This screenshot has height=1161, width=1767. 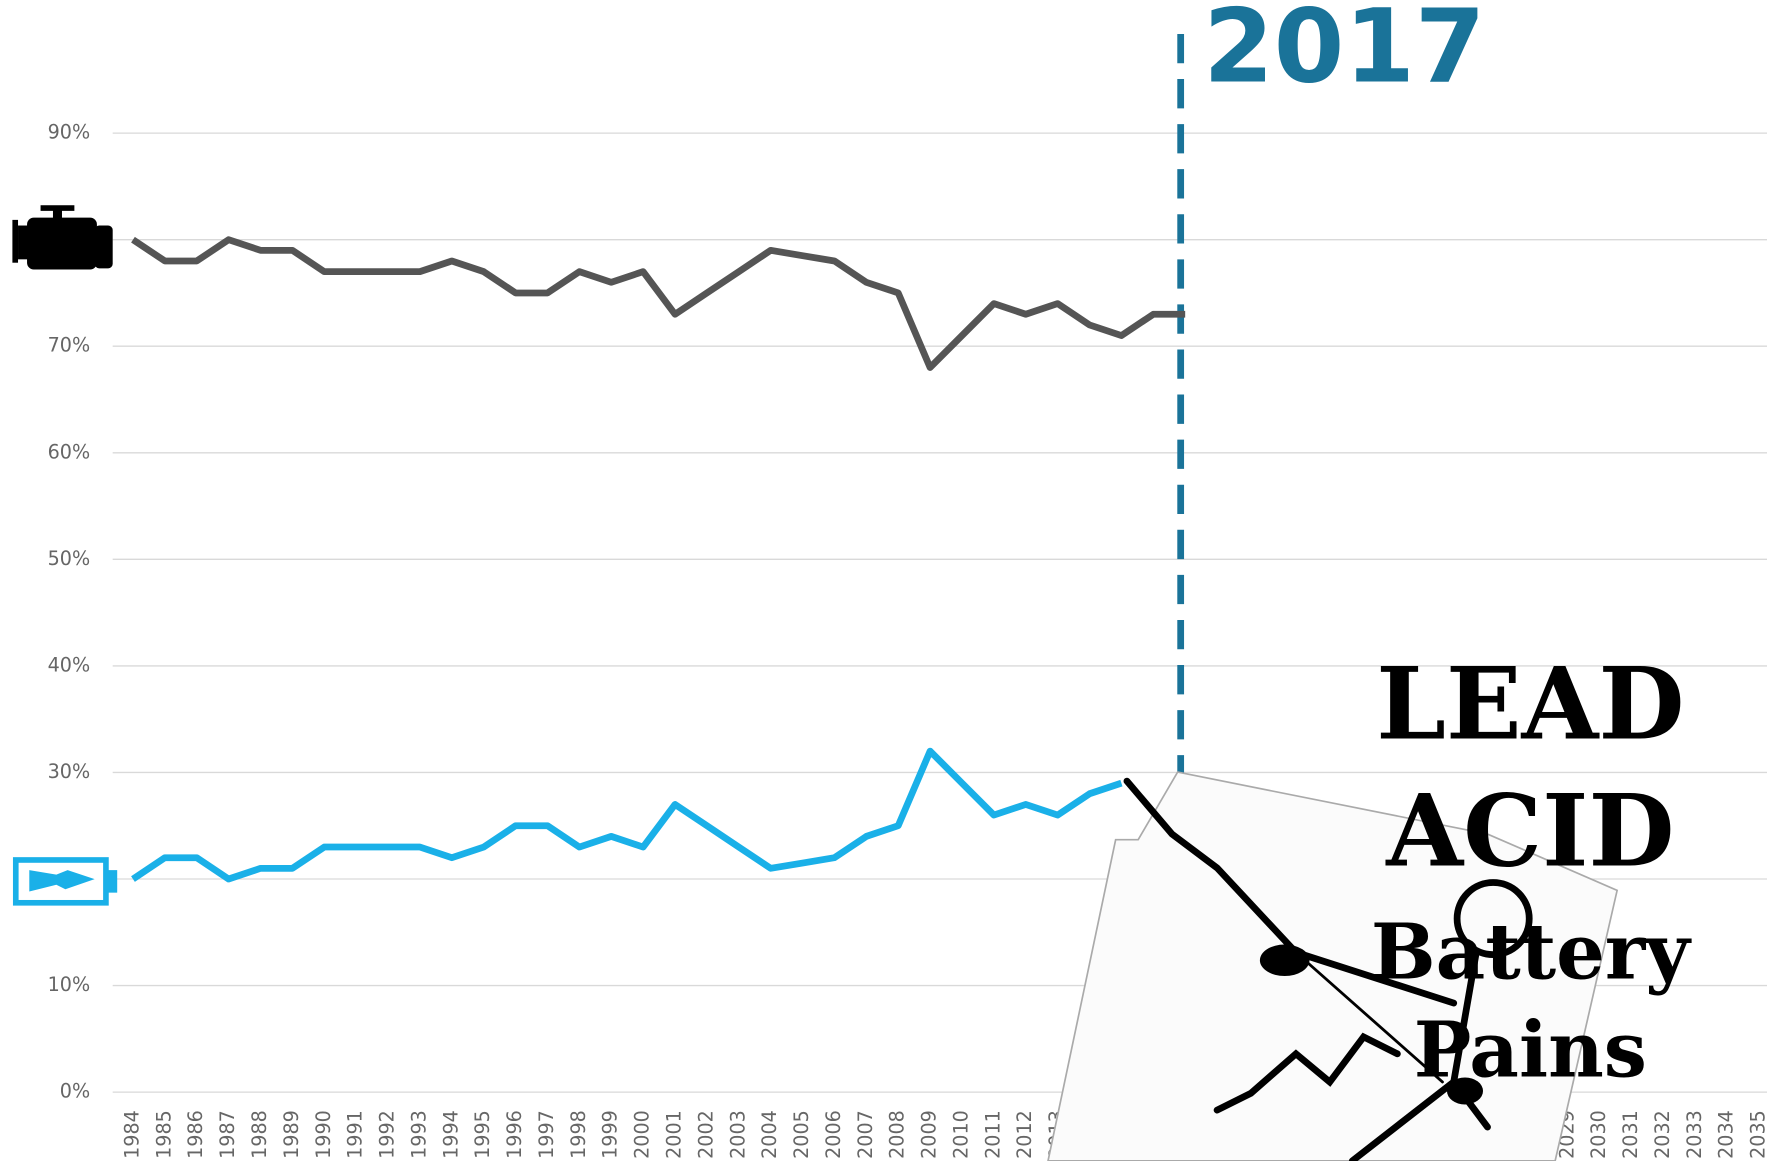 What do you see at coordinates (69, 451) in the screenshot?
I see `y-tick-label: 60%` at bounding box center [69, 451].